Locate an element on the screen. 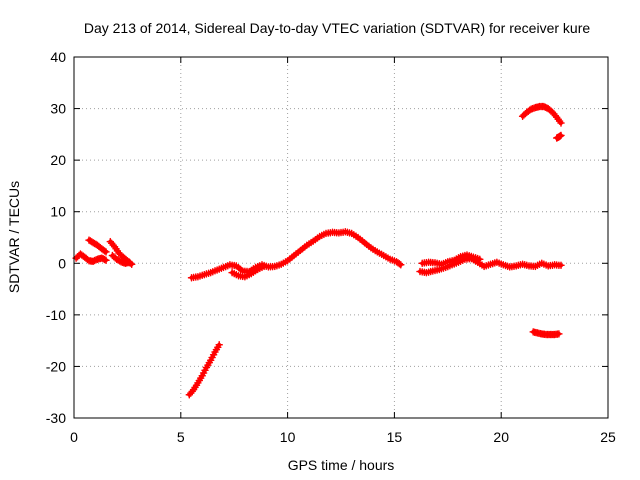  y-tick-label: 10 is located at coordinates (58, 212).